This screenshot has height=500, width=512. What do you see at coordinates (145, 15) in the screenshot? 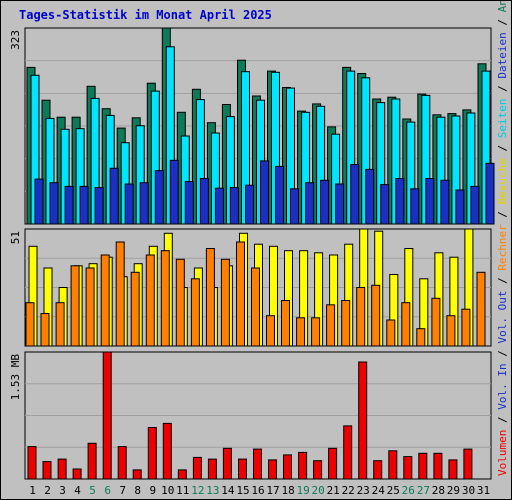
I see `chart-title: Tages-Statistik im Monat April 2025` at bounding box center [145, 15].